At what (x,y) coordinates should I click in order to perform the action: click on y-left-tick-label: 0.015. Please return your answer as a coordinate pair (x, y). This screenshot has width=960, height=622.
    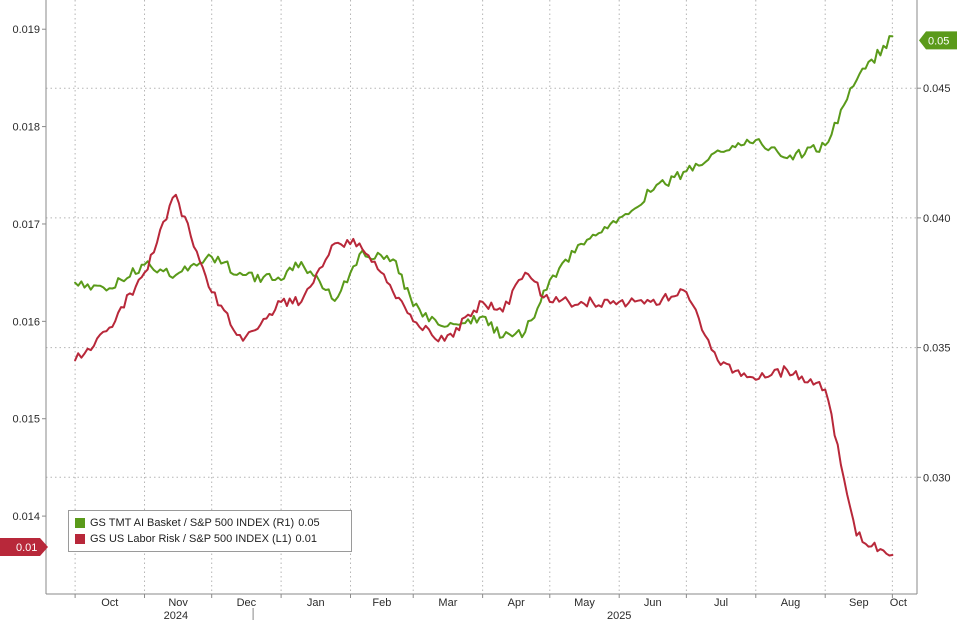
    Looking at the image, I should click on (26, 420).